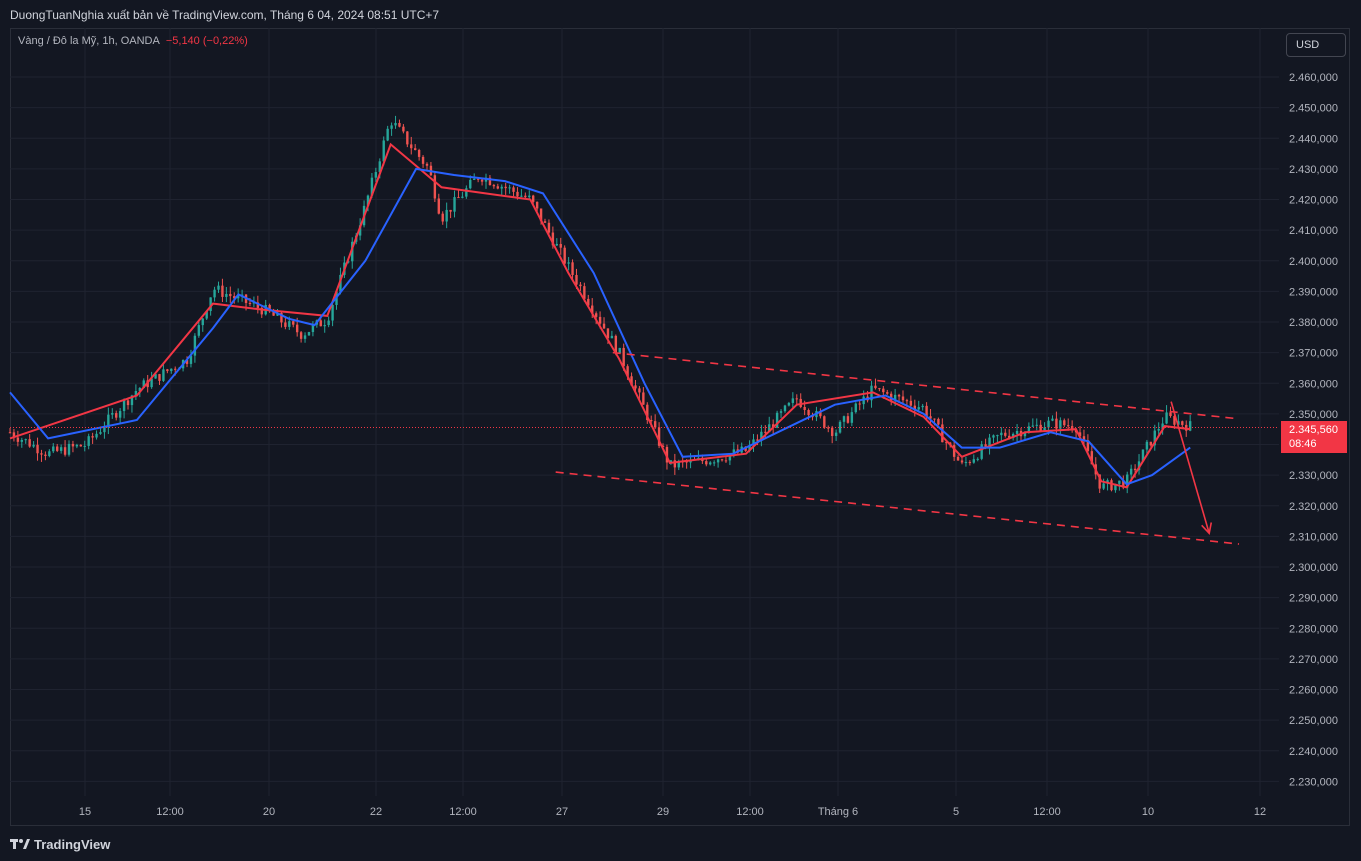  Describe the element at coordinates (1313, 415) in the screenshot. I see `price-tick-label: 2.350,000` at that location.